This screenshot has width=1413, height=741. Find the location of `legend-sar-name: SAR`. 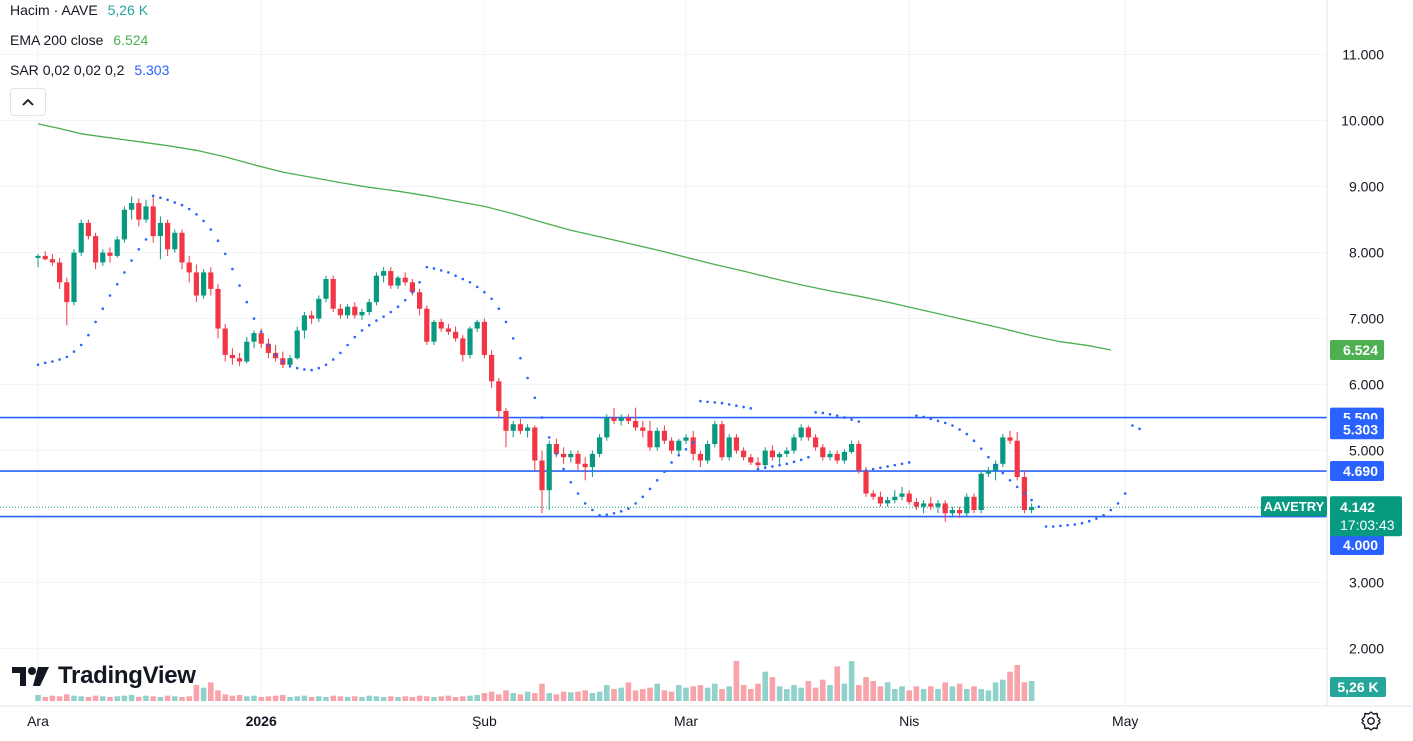

legend-sar-name: SAR is located at coordinates (24, 70).